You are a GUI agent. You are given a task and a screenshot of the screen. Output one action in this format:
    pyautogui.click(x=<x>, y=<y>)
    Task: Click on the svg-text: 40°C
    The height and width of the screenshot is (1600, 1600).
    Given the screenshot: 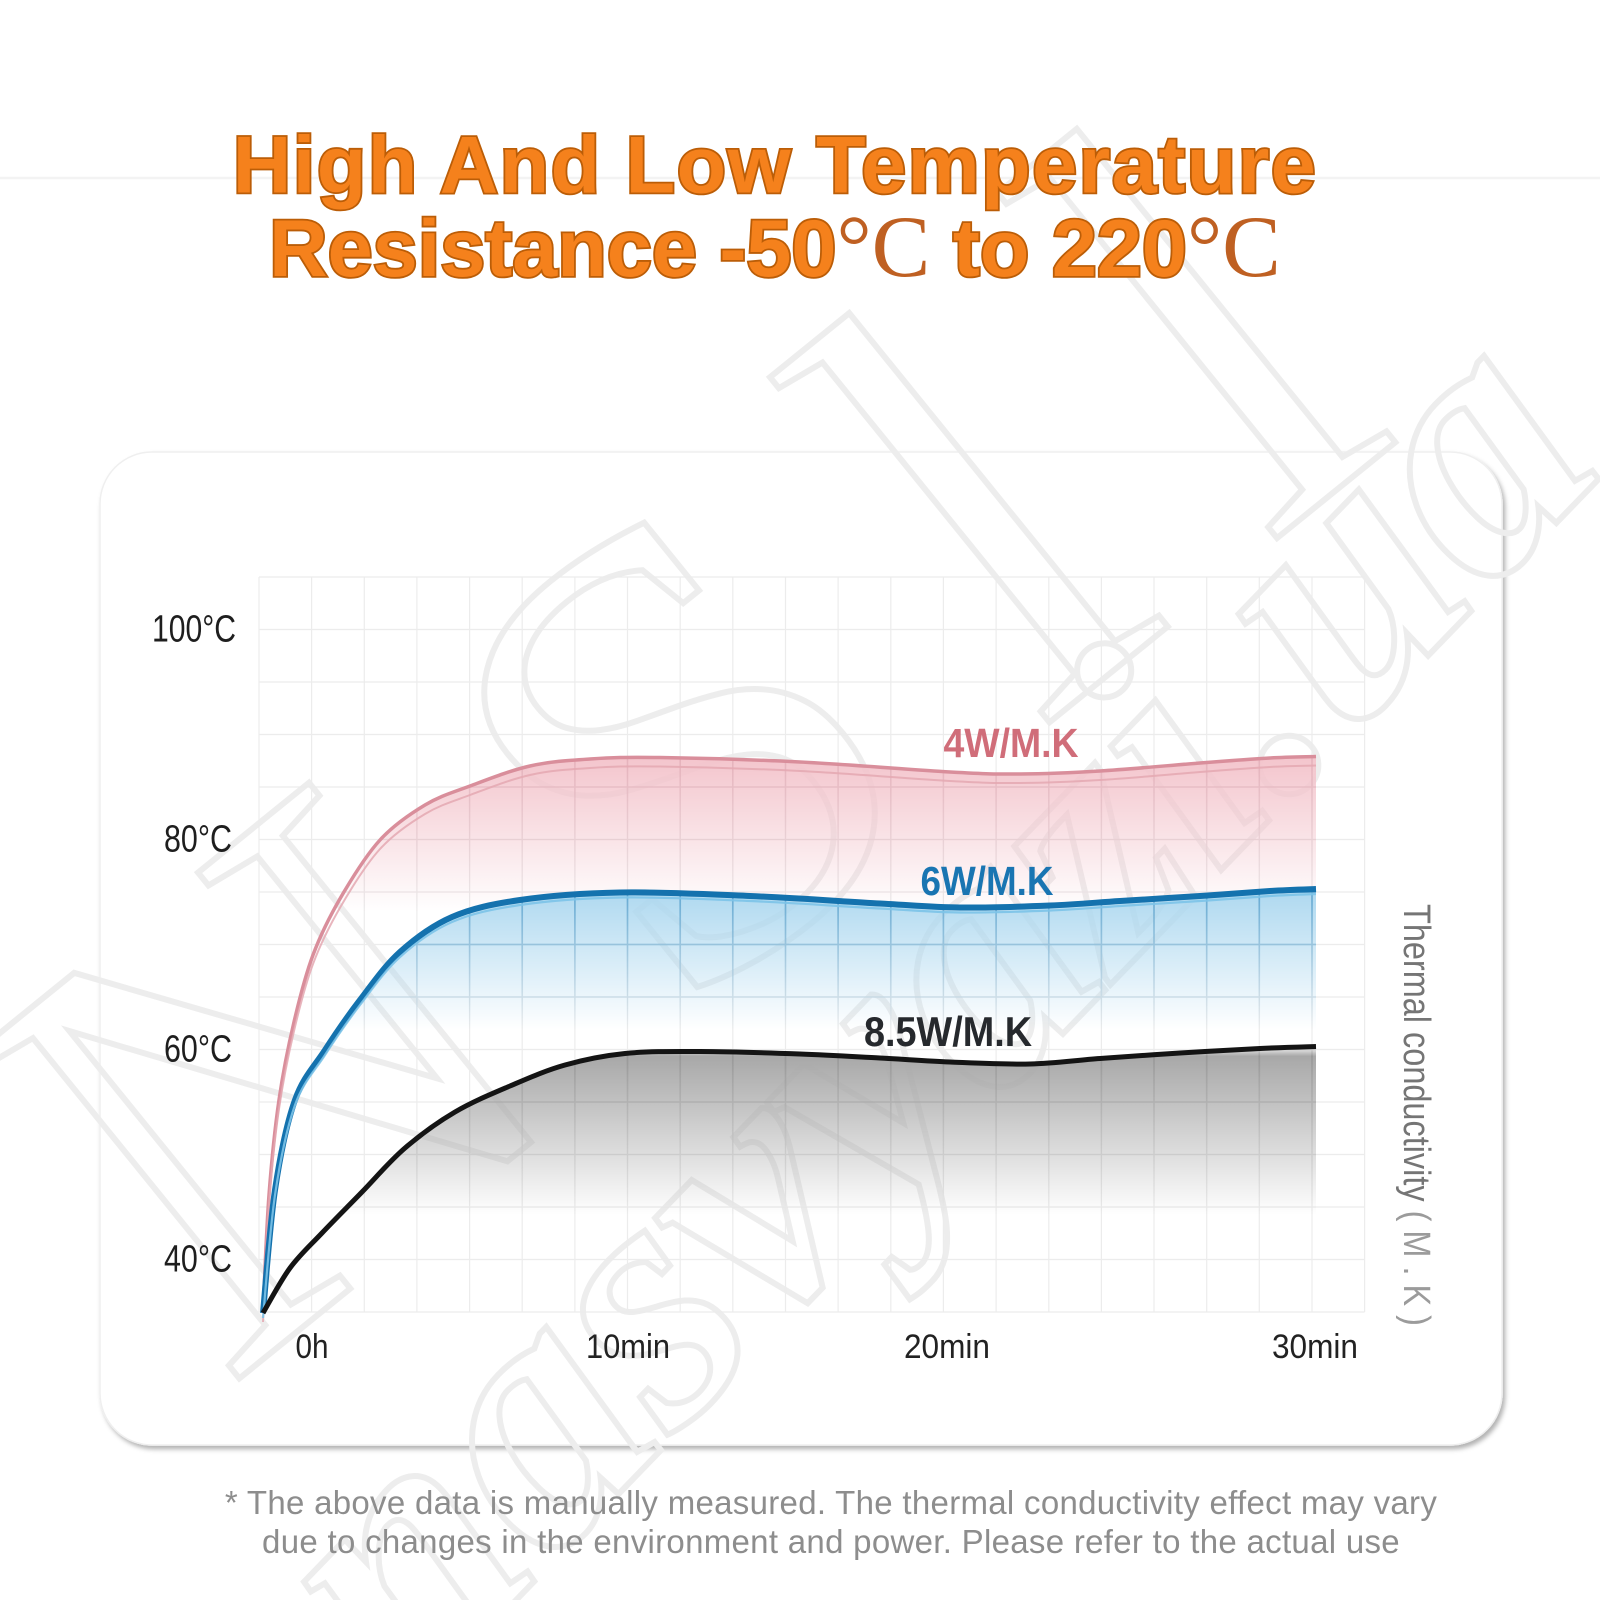 What is the action you would take?
    pyautogui.click(x=198, y=1260)
    